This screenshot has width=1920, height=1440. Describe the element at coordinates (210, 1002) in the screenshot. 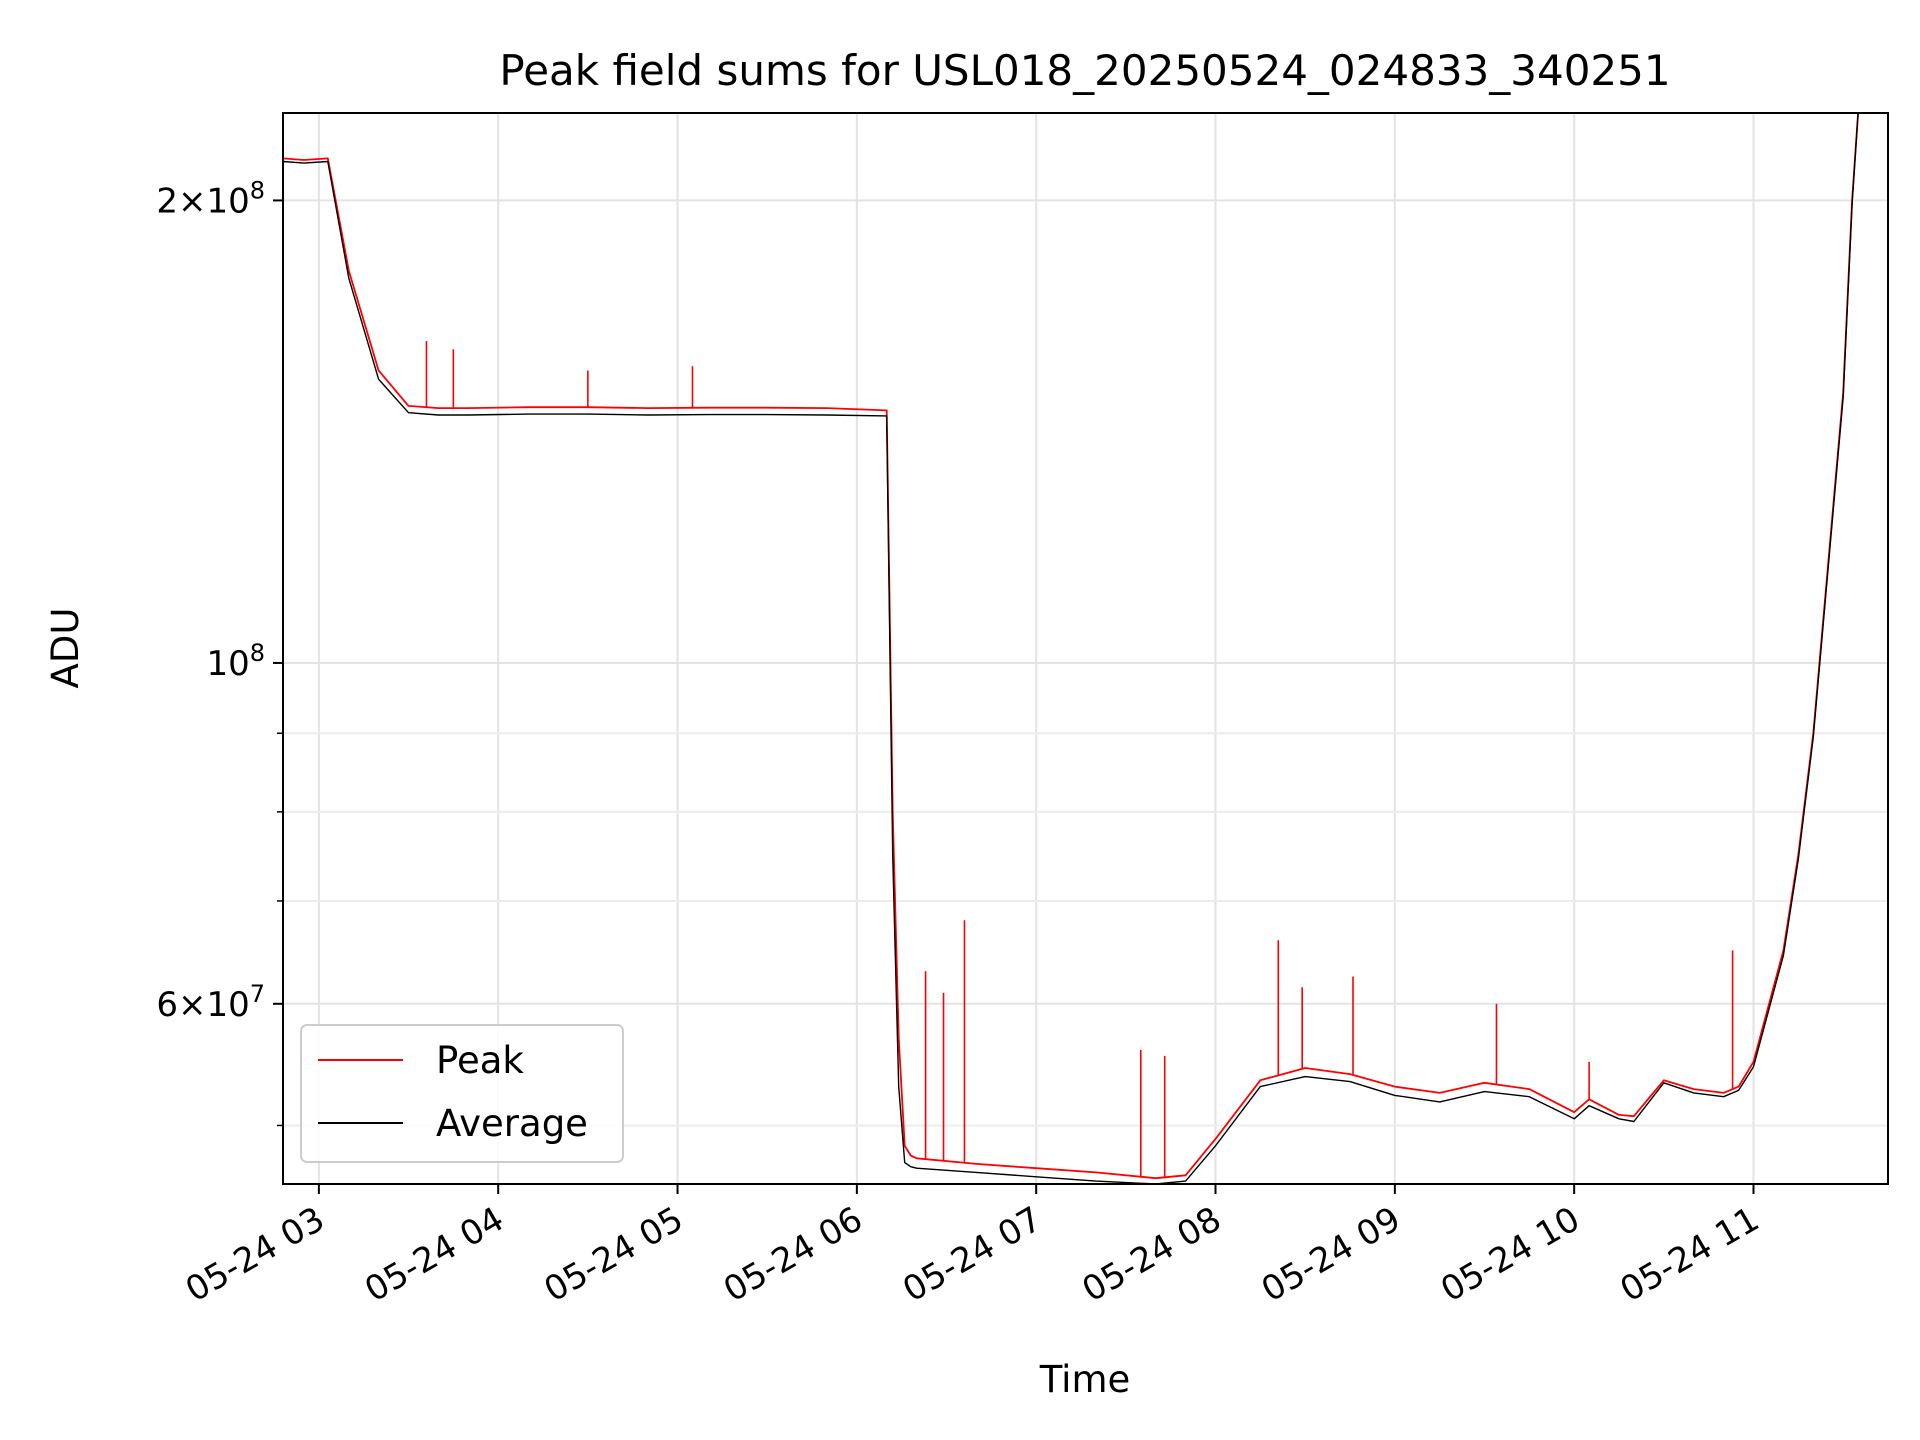

I see `y-tick-label: 6×107` at that location.